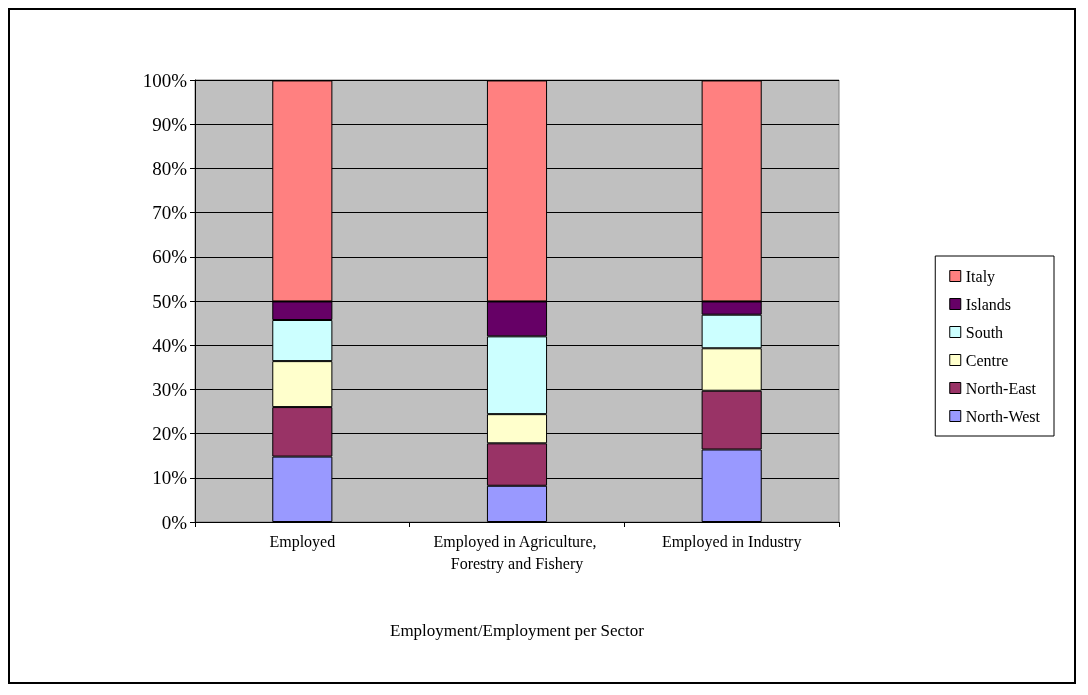 The height and width of the screenshot is (695, 1088). Describe the element at coordinates (170, 257) in the screenshot. I see `y-tick-label: 60%` at that location.